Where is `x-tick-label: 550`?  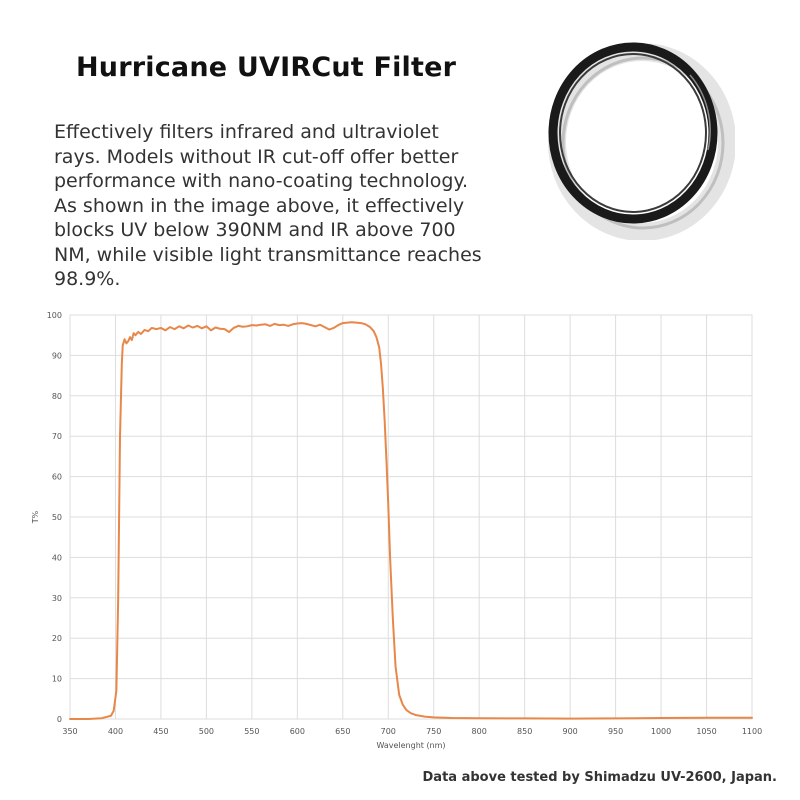 x-tick-label: 550 is located at coordinates (251, 731).